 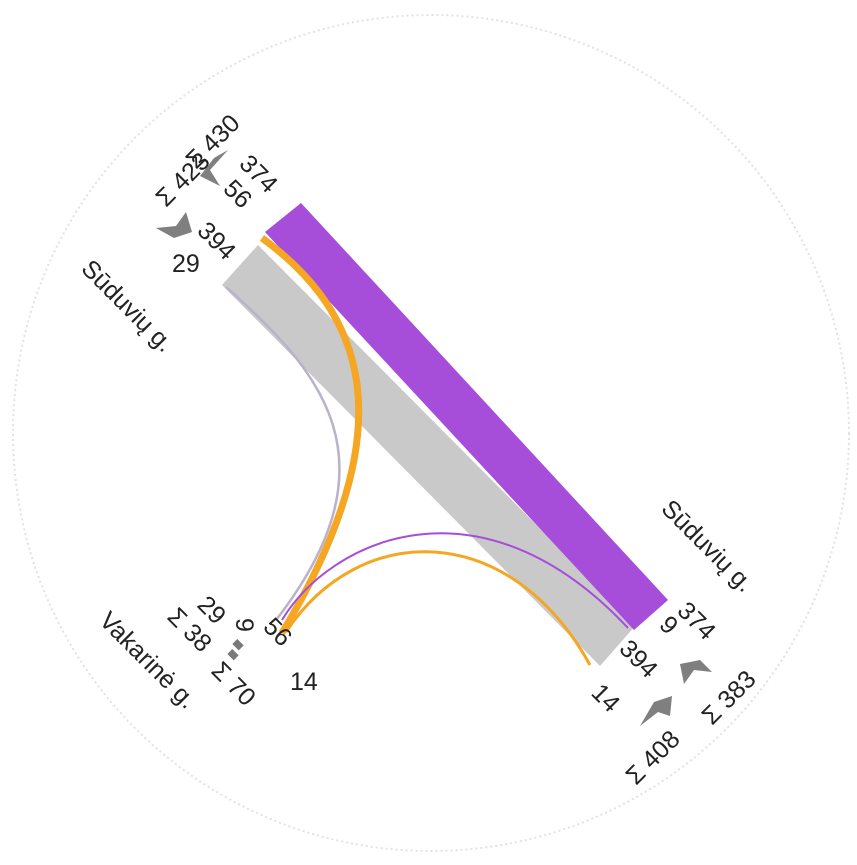 I want to click on br-out-sum: Σ 383, so click(x=728, y=697).